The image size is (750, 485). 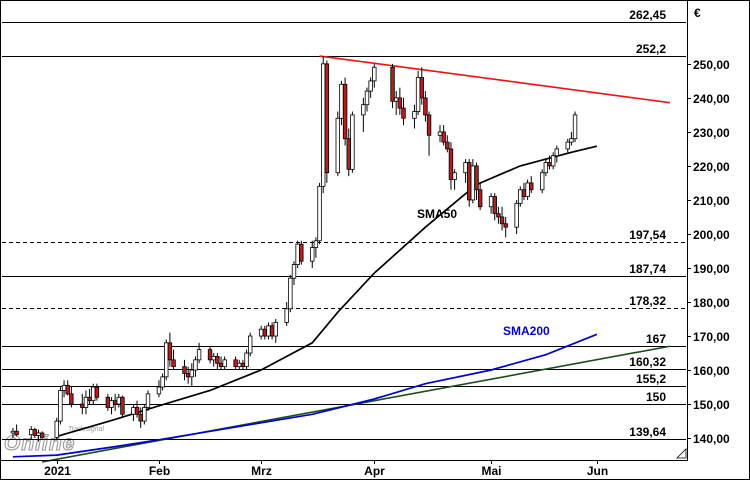 I want to click on y-tick-label: 210,00, so click(x=711, y=201).